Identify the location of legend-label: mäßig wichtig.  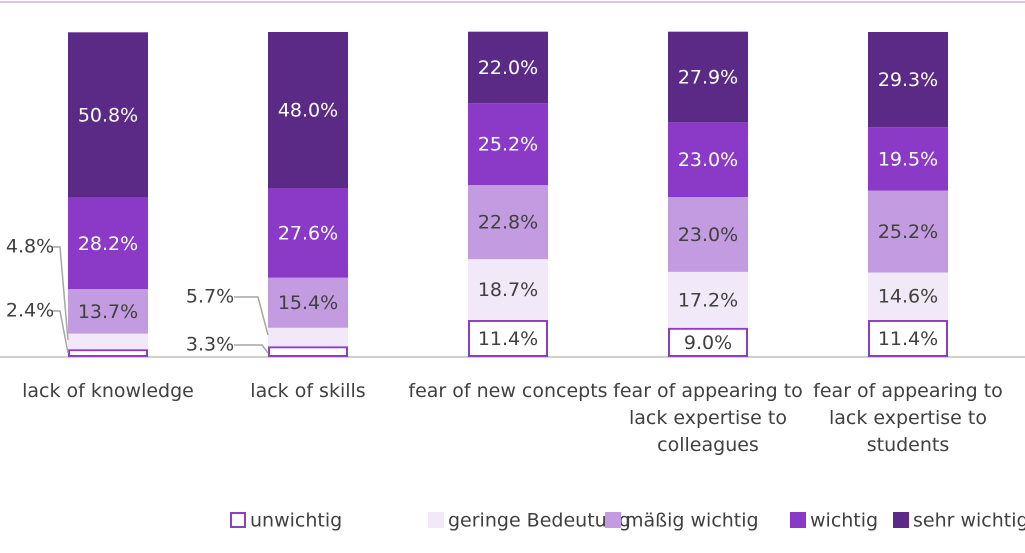
(692, 521).